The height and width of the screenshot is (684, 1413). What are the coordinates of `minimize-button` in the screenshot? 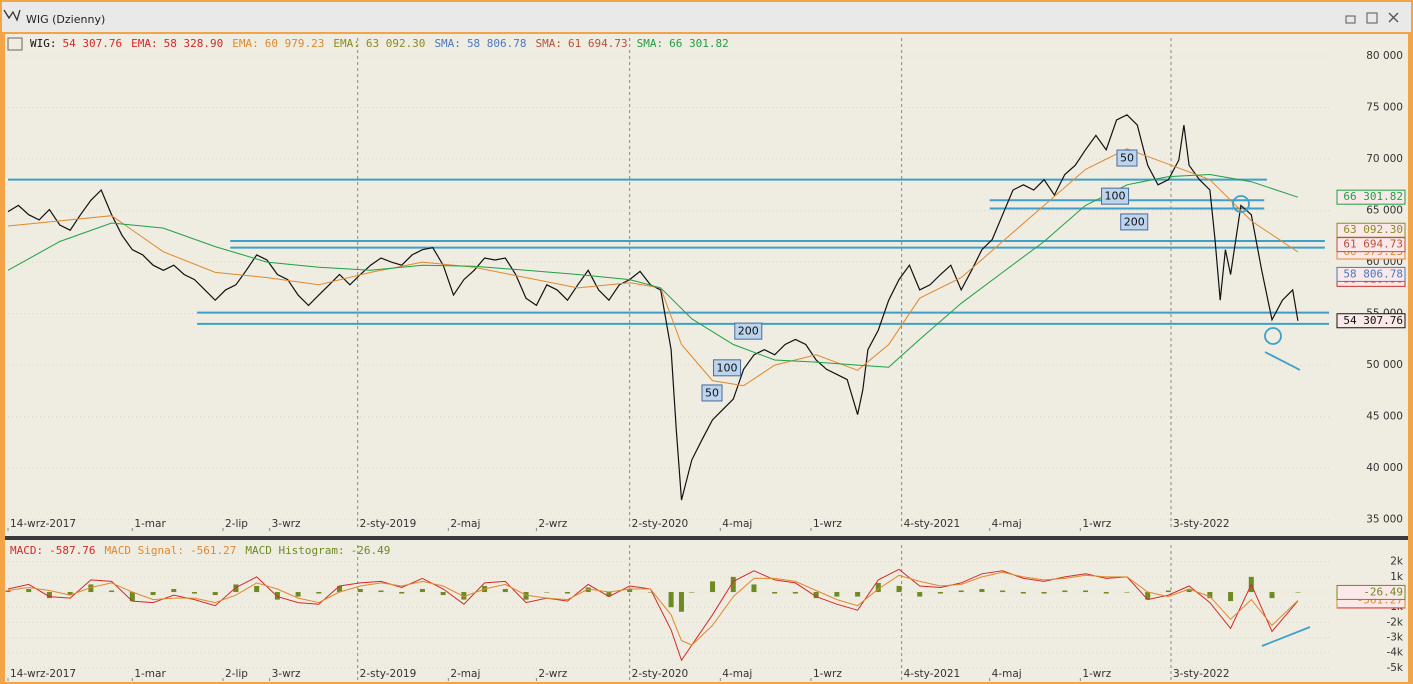 It's located at (1350, 19).